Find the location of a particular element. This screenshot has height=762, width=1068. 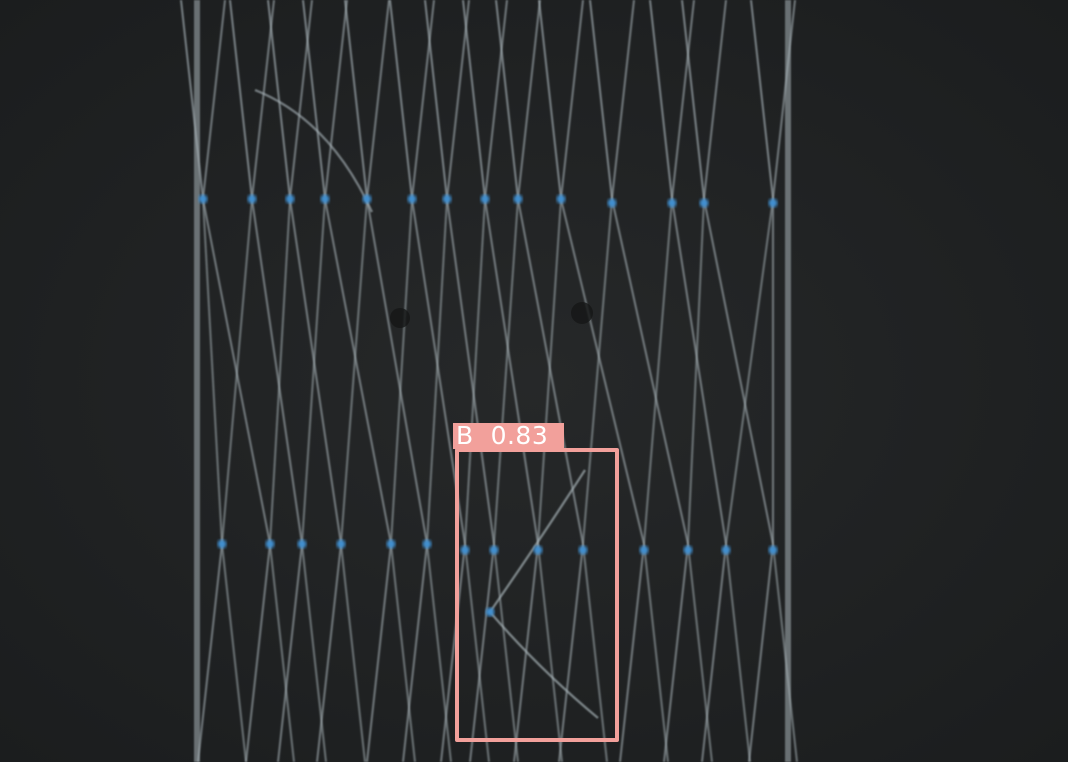

detection-confidence: 0.83 is located at coordinates (519, 435).